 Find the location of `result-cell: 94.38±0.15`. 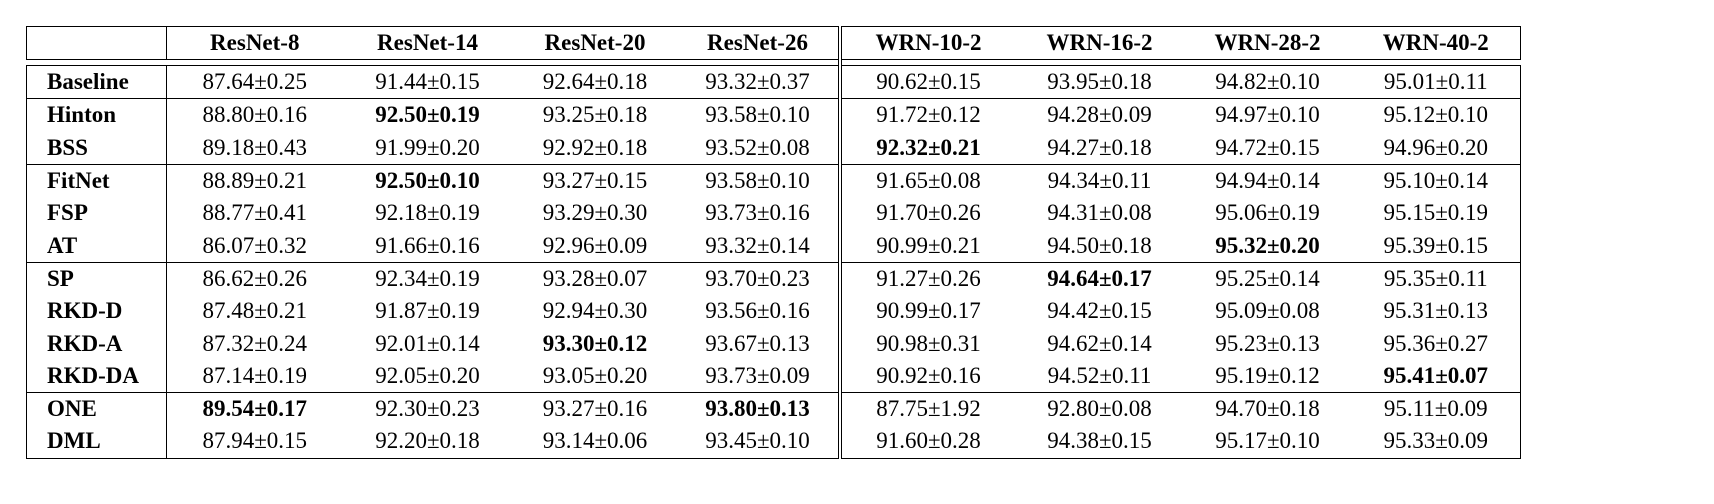

result-cell: 94.38±0.15 is located at coordinates (1099, 442).